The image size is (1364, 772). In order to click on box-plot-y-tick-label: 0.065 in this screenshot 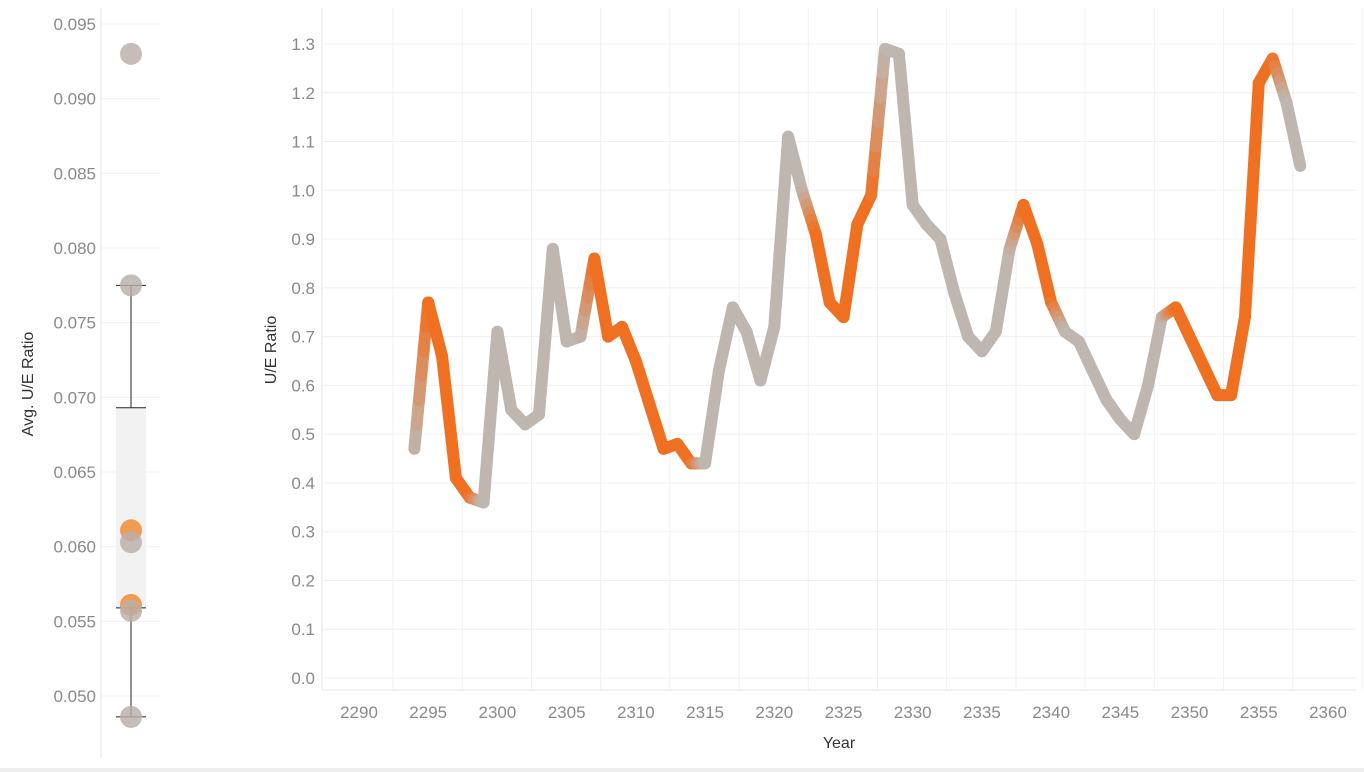, I will do `click(74, 472)`.